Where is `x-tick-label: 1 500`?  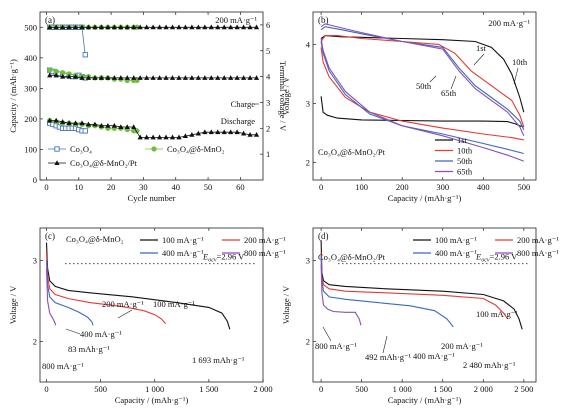
x-tick-label: 1 500 is located at coordinates (208, 389).